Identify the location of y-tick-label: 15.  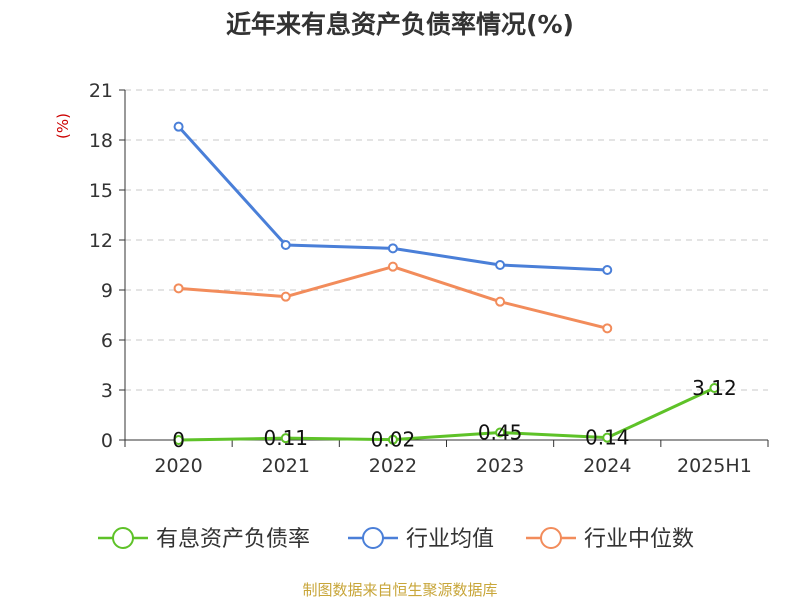
(101, 191).